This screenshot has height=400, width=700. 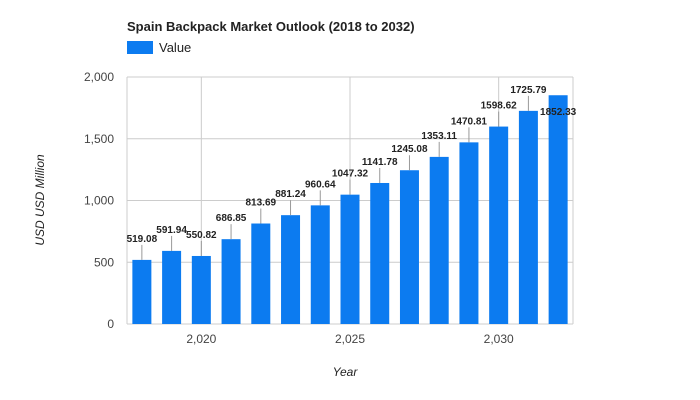 What do you see at coordinates (499, 339) in the screenshot?
I see `x-tick-label: 2,030` at bounding box center [499, 339].